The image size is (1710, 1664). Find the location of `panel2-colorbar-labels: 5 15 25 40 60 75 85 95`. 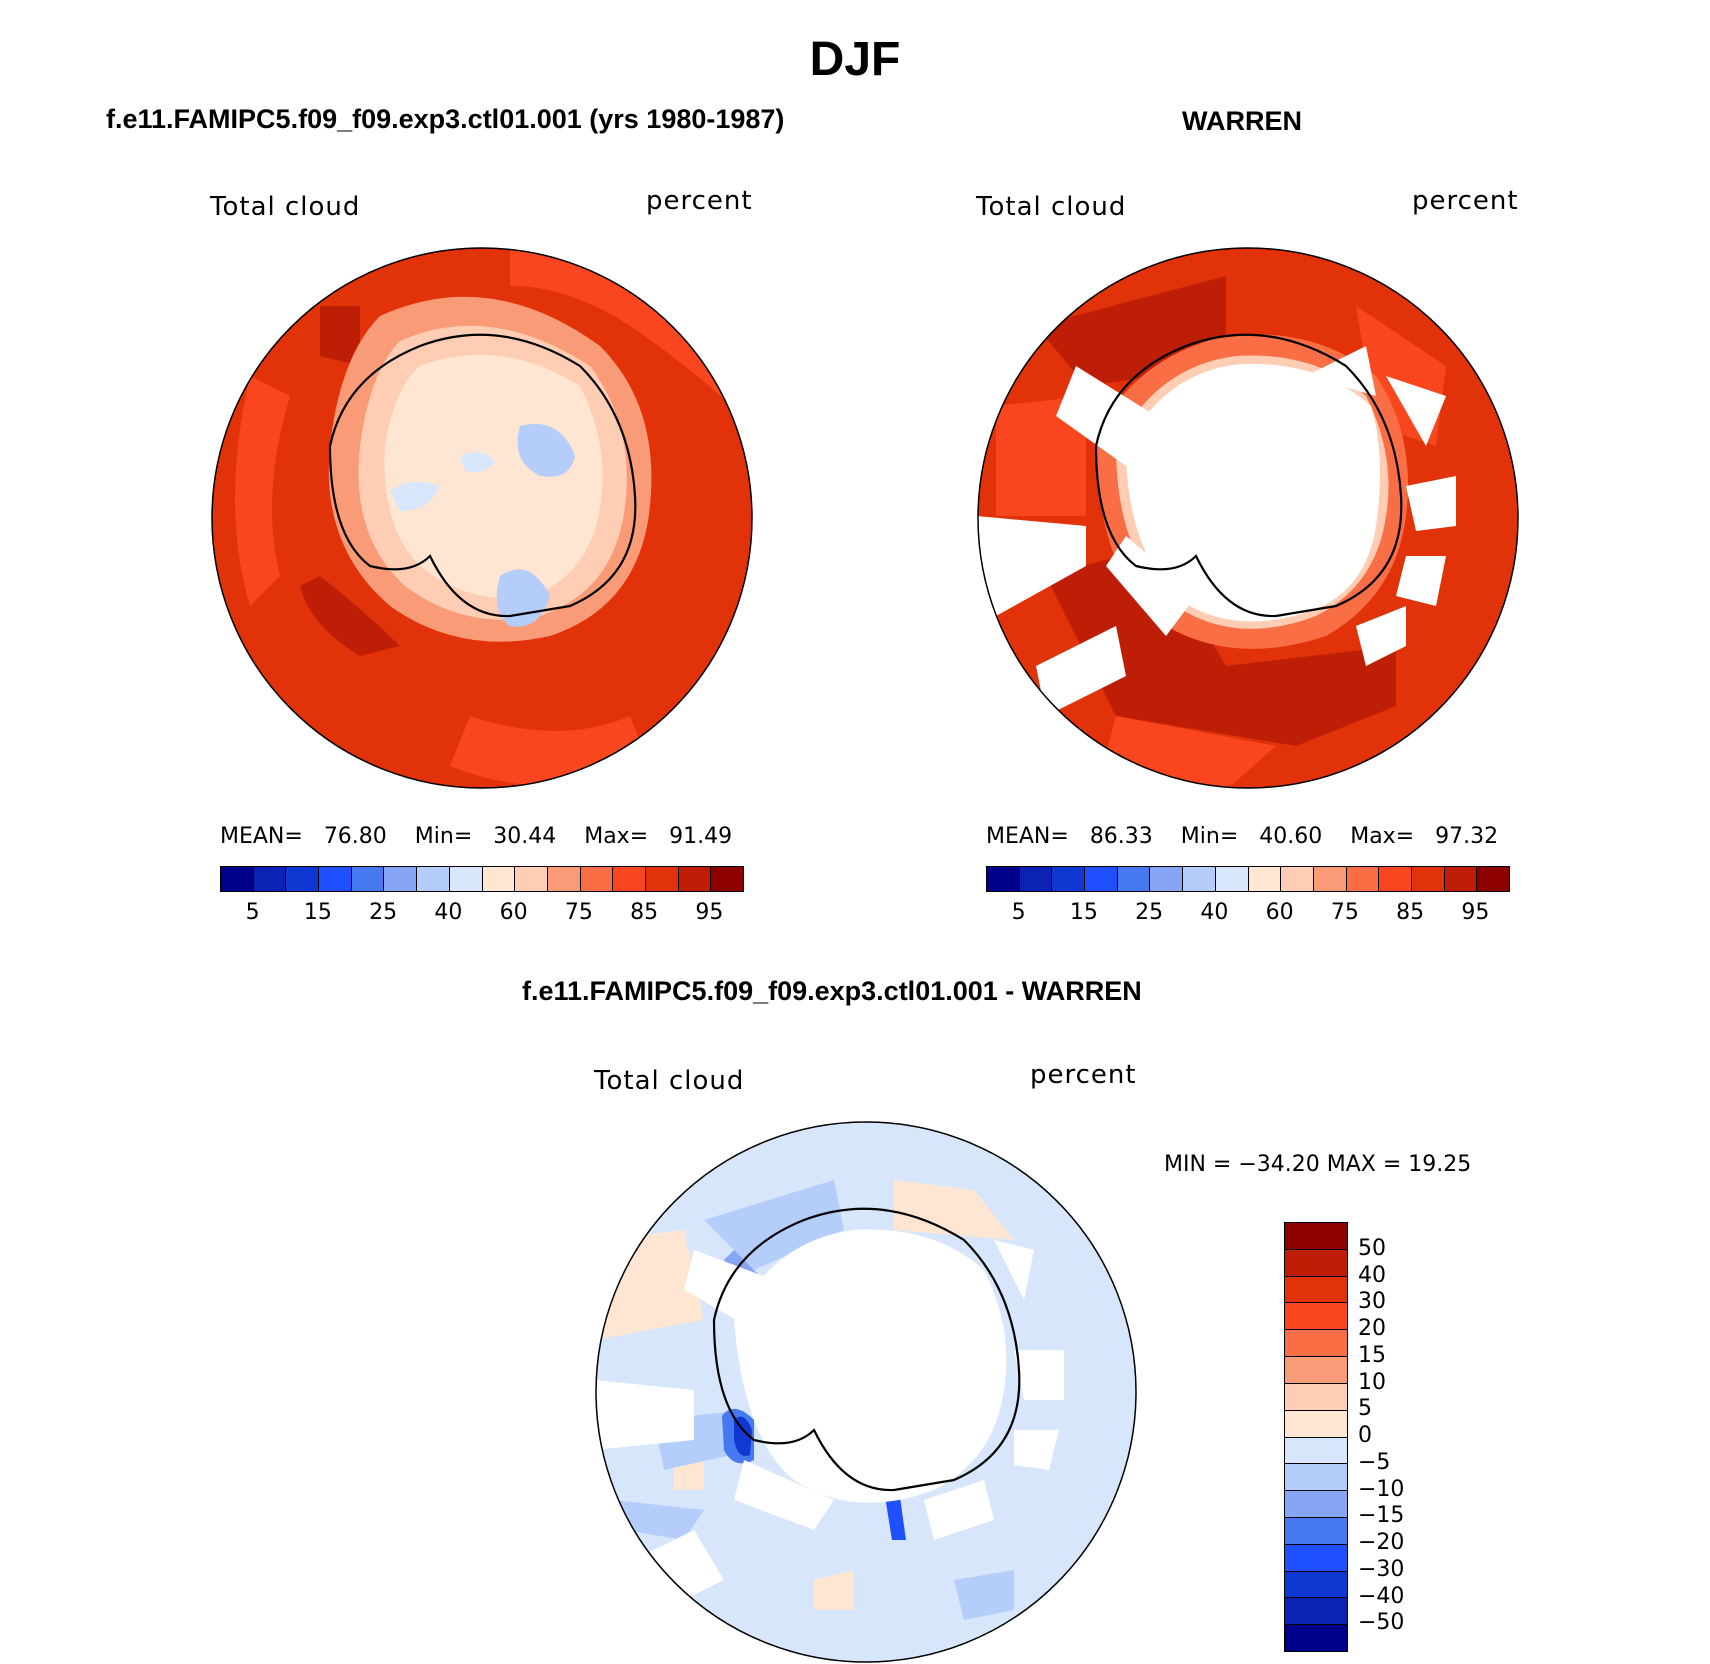

panel2-colorbar-labels: 5 15 25 40 60 75 85 95 is located at coordinates (1247, 915).